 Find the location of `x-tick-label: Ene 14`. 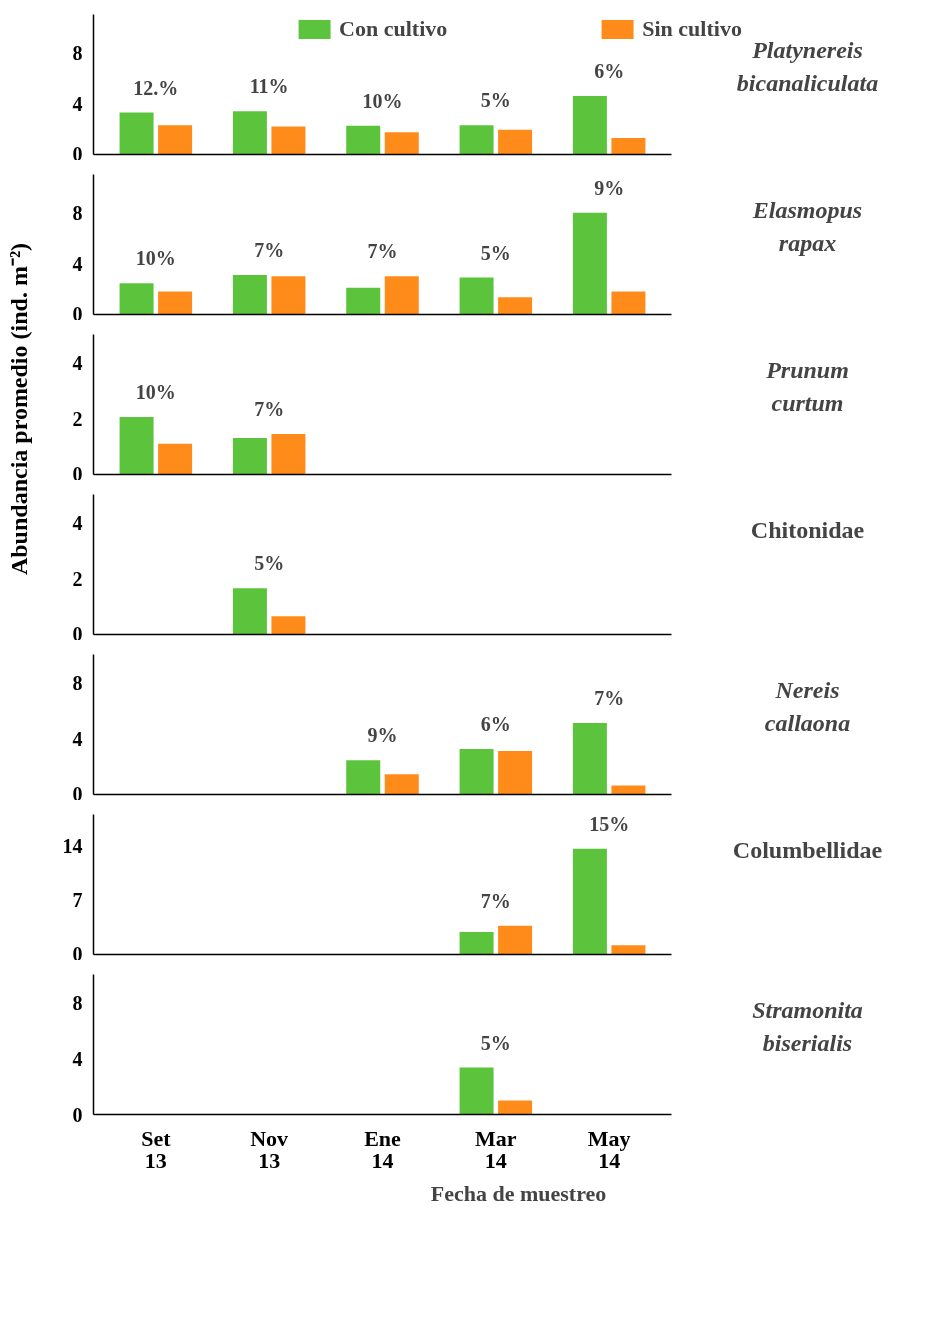

x-tick-label: Ene 14 is located at coordinates (383, 1149).